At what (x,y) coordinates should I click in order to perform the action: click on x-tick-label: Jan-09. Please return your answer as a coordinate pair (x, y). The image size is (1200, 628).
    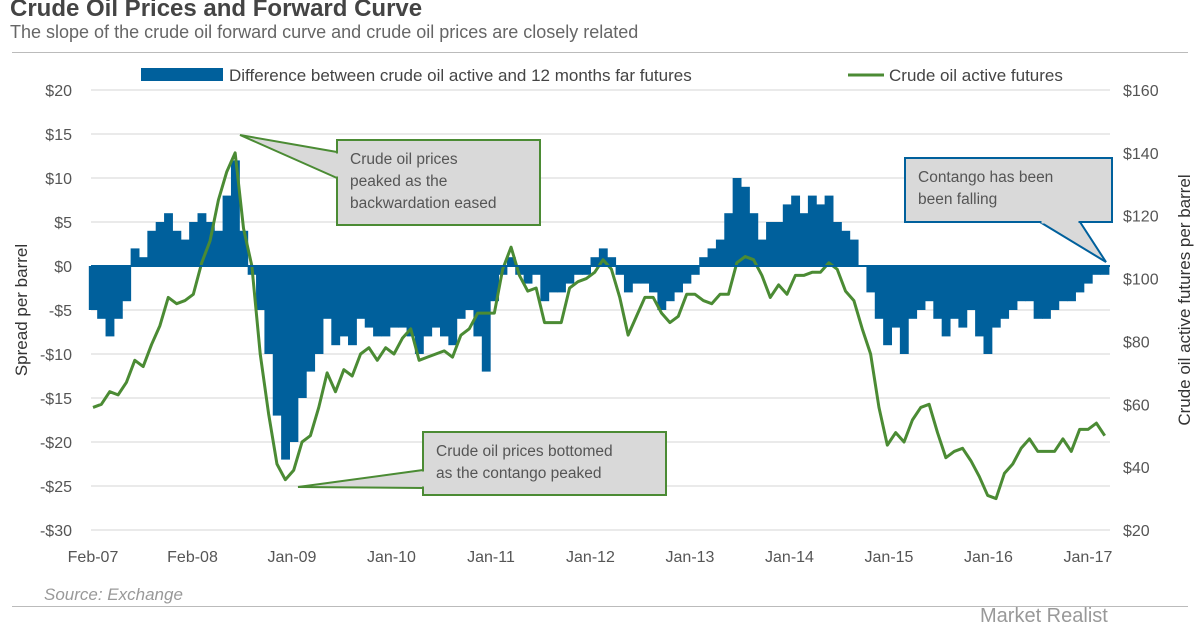
    Looking at the image, I should click on (292, 557).